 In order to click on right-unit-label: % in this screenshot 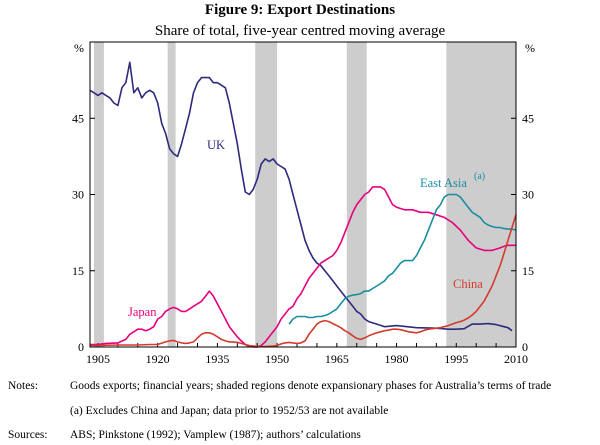, I will do `click(530, 48)`.